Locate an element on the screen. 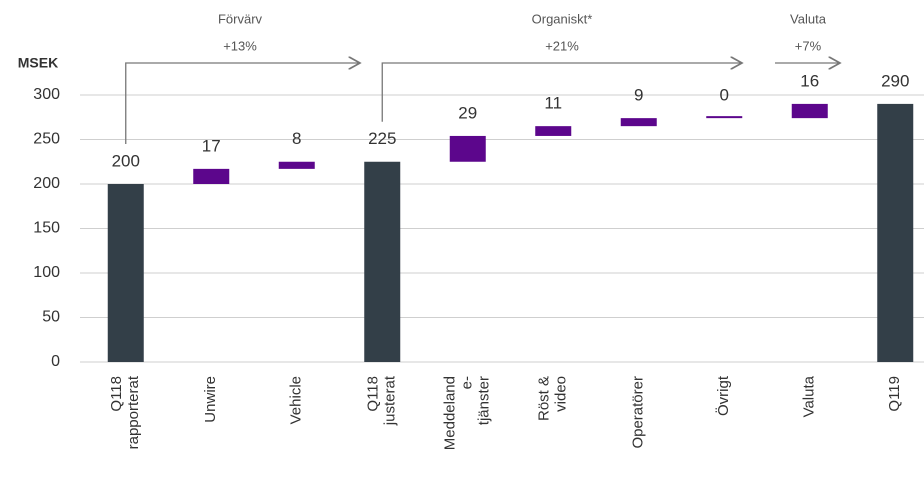 The image size is (924, 480). value-label: 225 is located at coordinates (382, 138).